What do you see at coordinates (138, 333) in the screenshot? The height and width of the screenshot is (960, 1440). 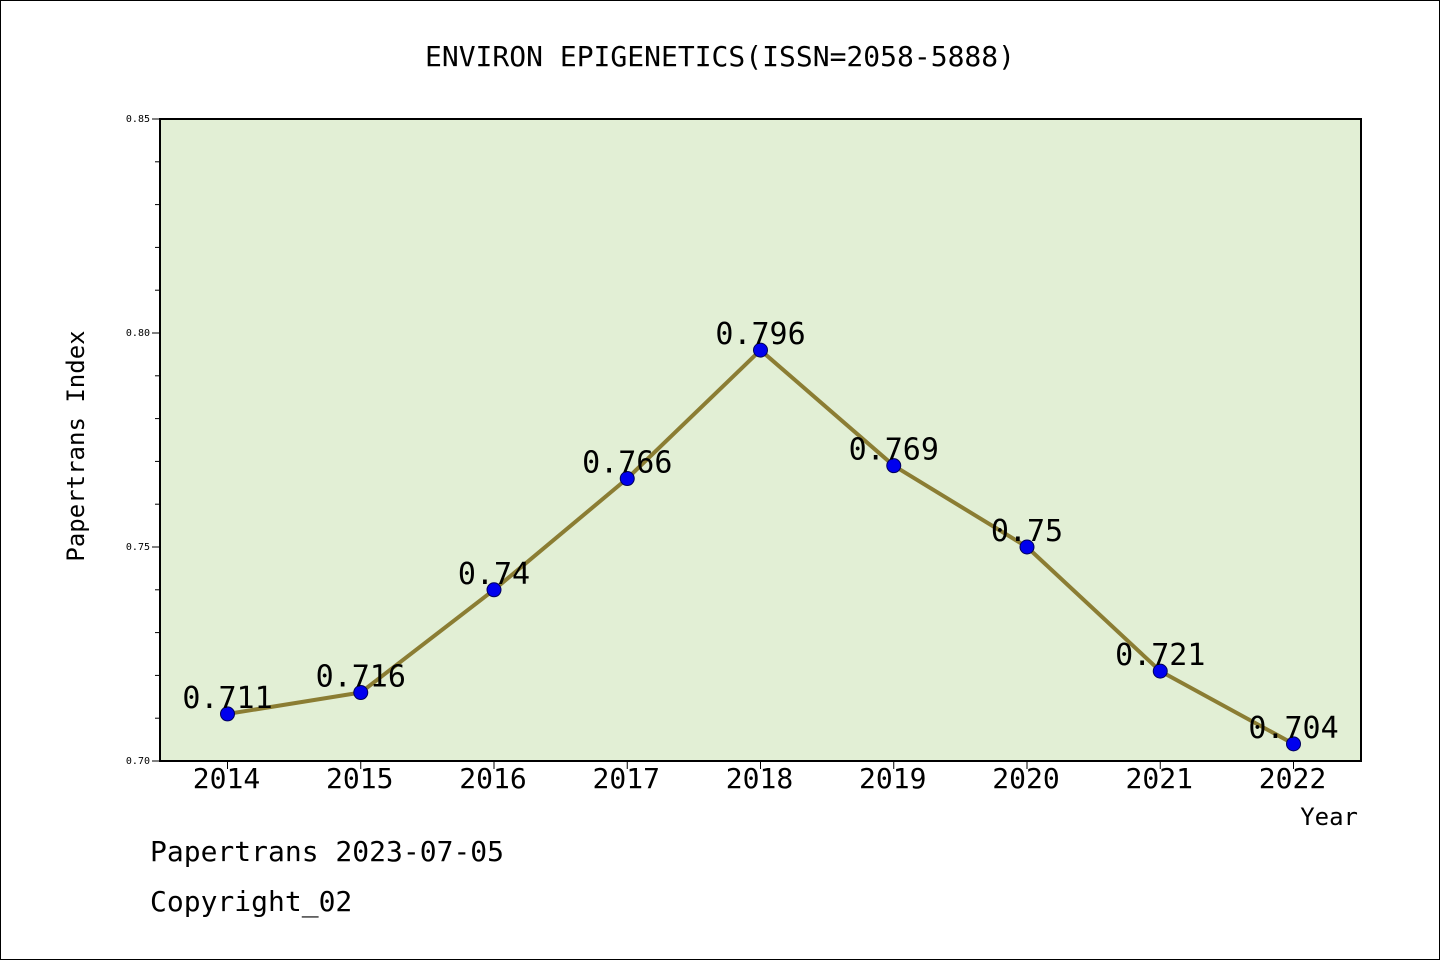 I see `y-tick-label: 0.80` at bounding box center [138, 333].